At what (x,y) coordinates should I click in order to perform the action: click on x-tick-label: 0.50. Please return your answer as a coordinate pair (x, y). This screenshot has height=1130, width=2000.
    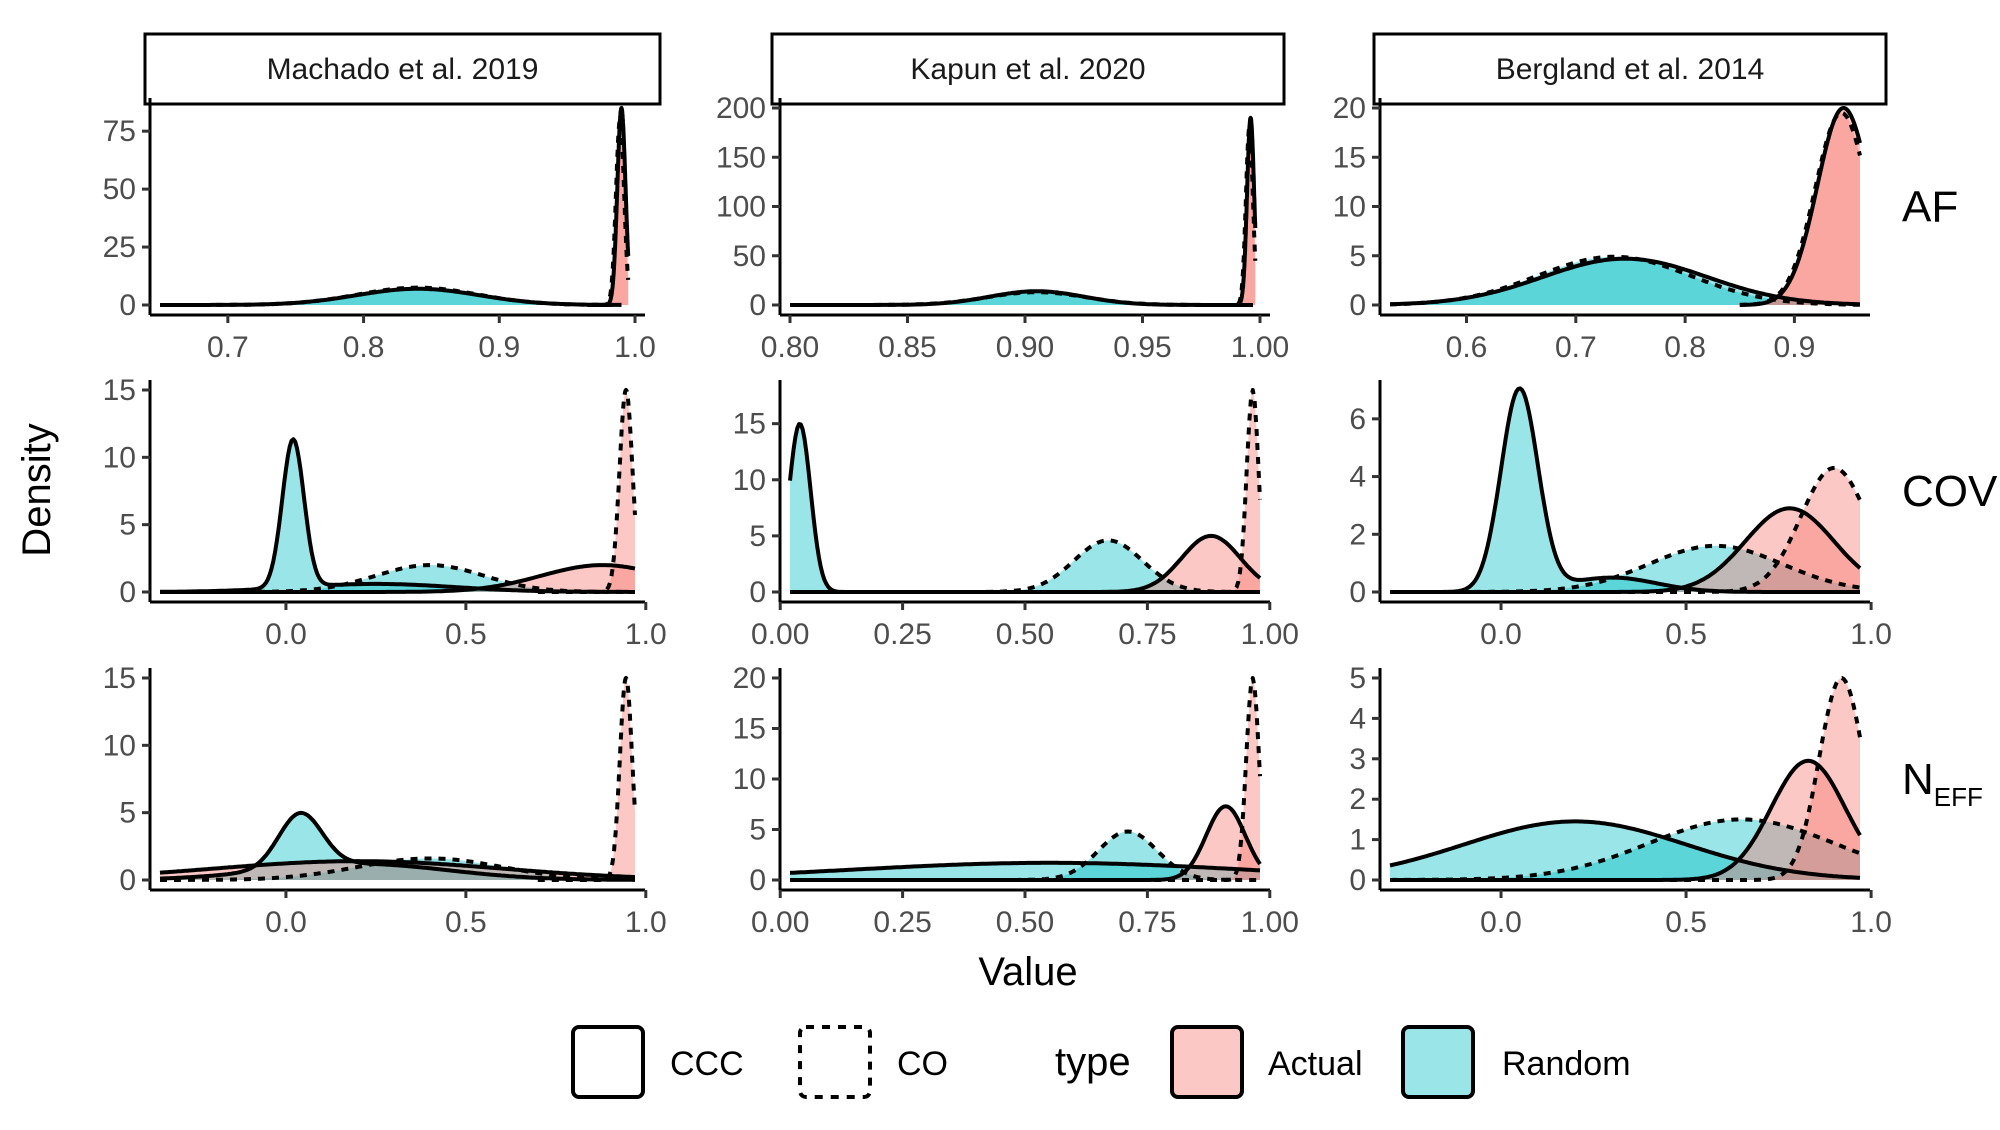
    Looking at the image, I should click on (1025, 922).